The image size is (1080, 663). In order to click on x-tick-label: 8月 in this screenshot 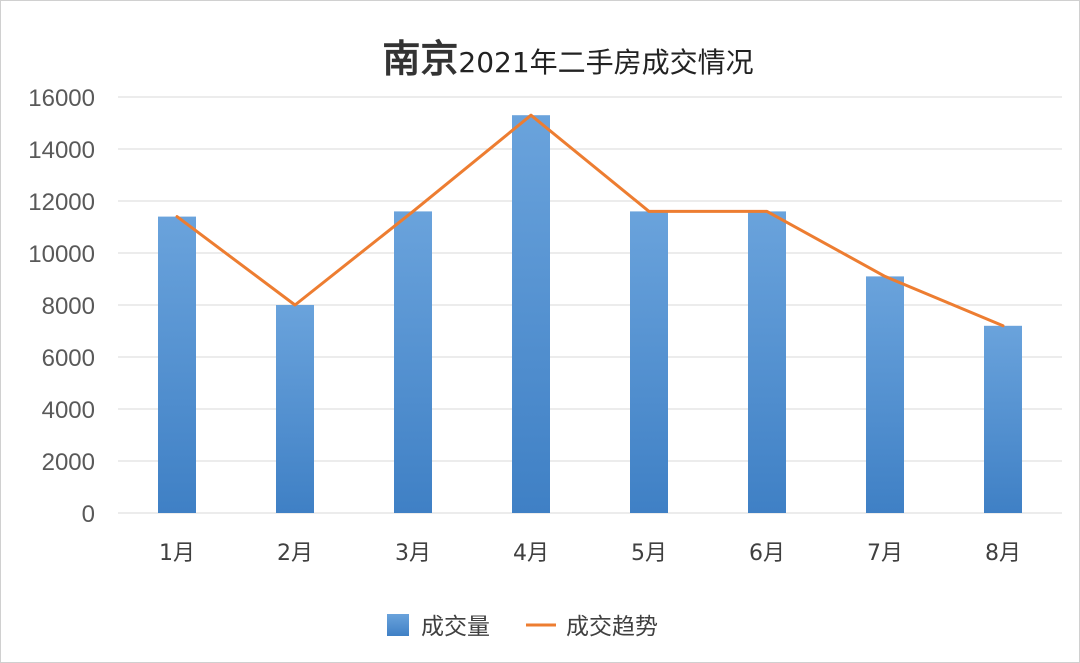, I will do `click(1003, 553)`.